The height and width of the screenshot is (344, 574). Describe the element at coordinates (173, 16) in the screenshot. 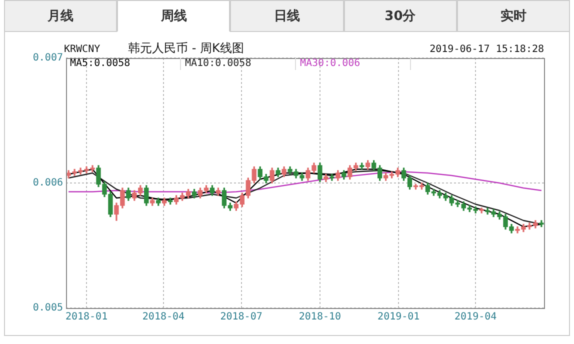

I see `text: 周线` at that location.